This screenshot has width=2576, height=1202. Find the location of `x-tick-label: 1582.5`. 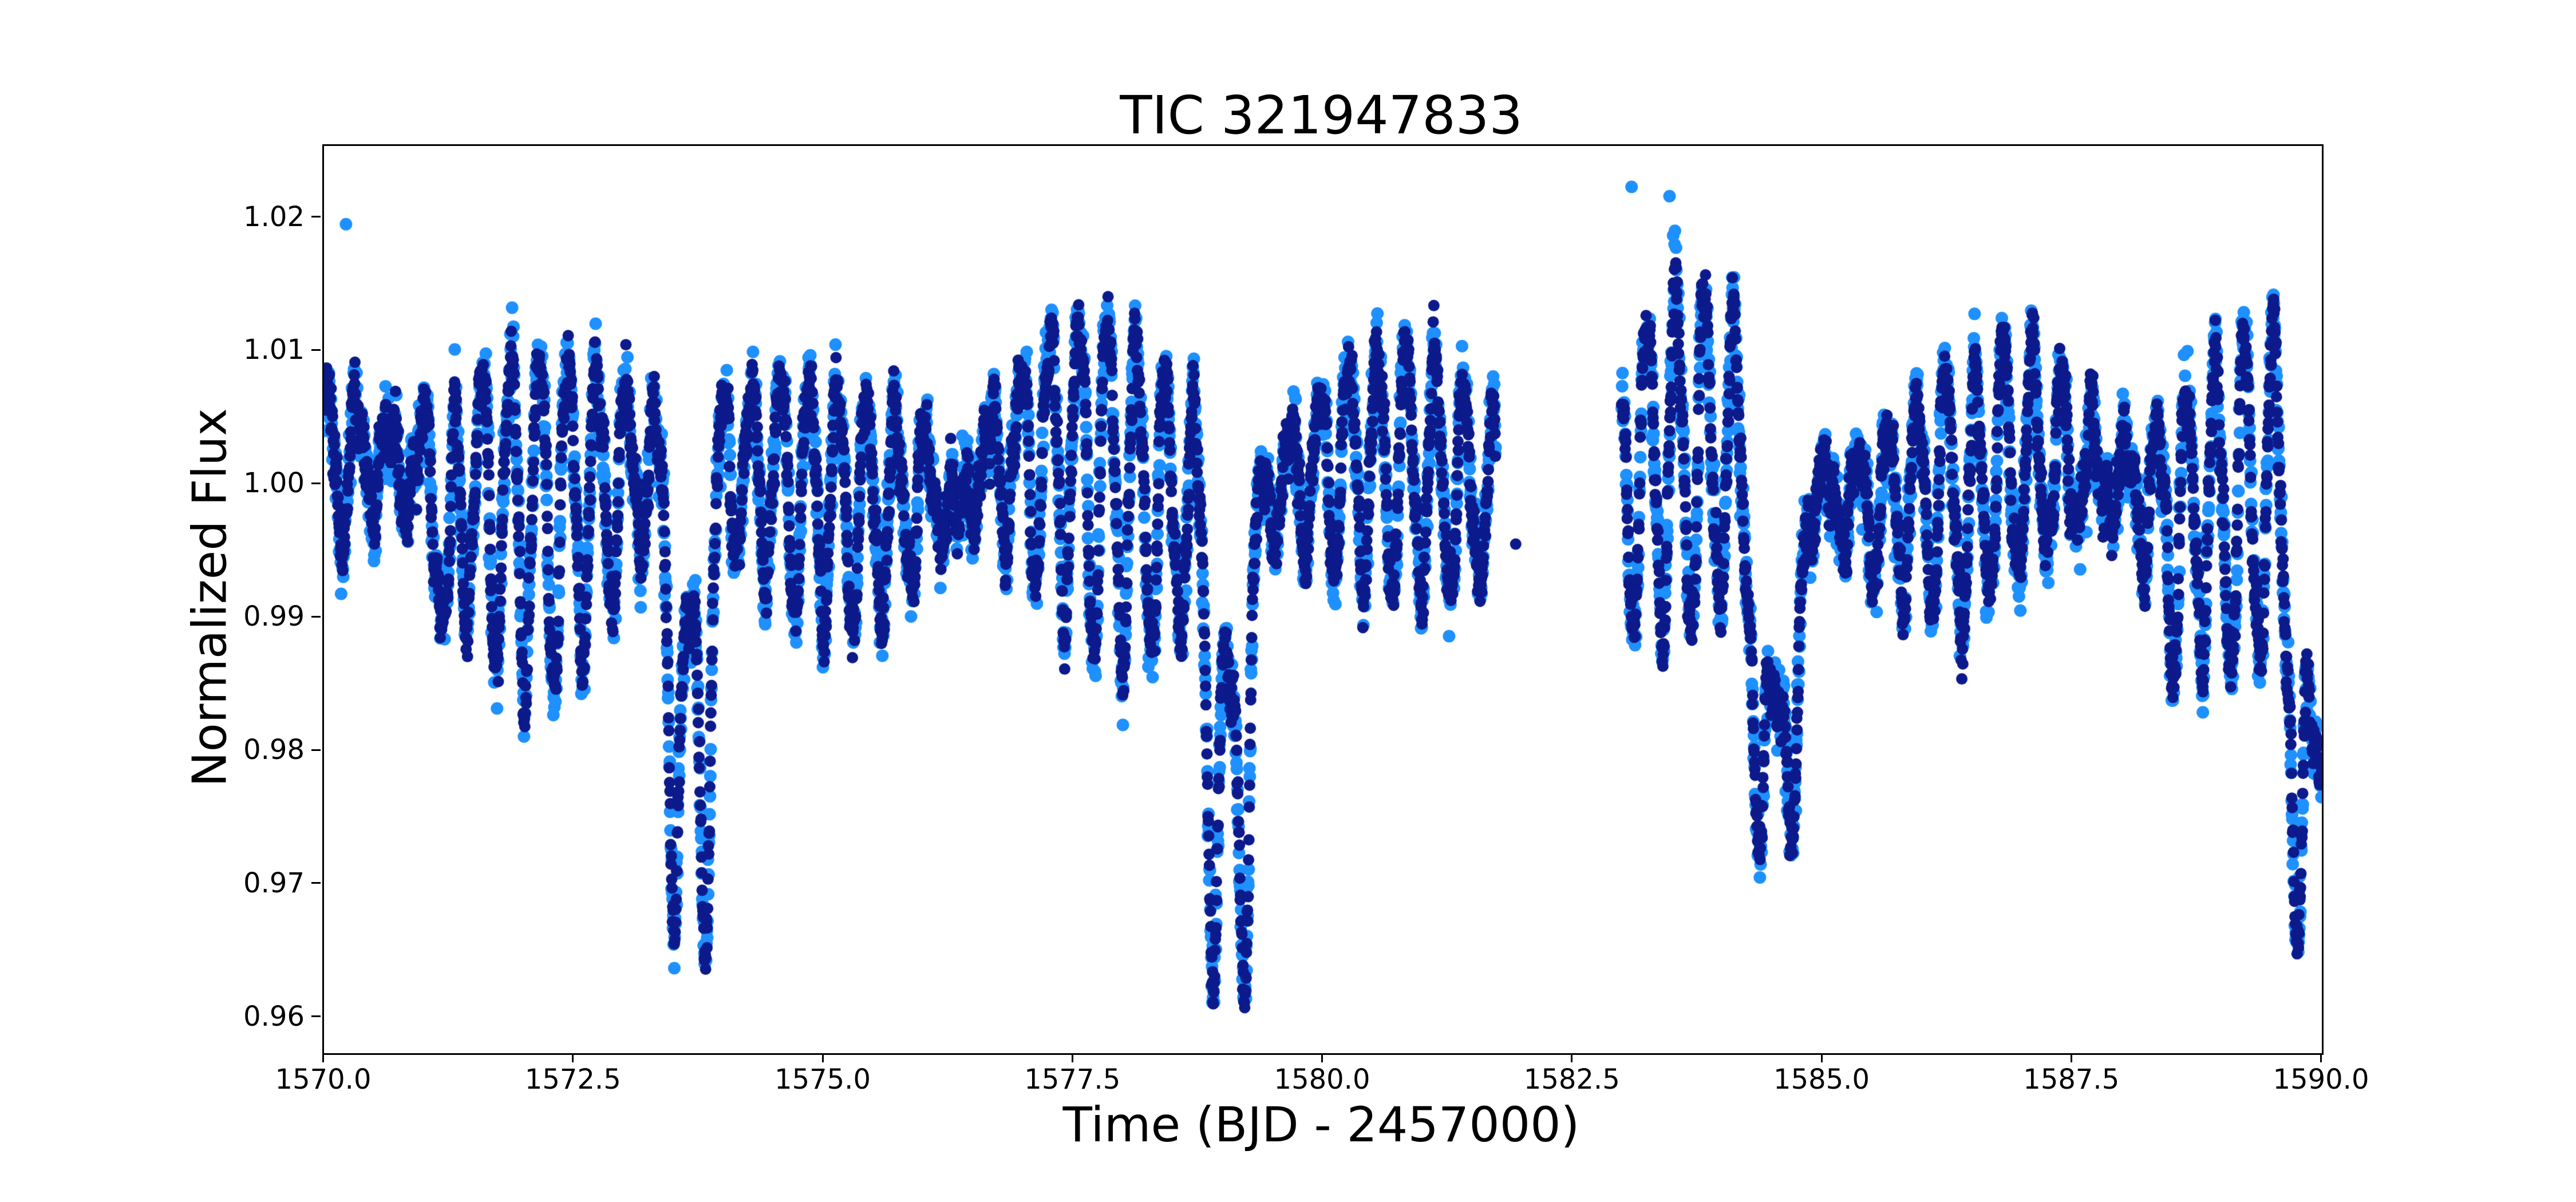

x-tick-label: 1582.5 is located at coordinates (1571, 1079).